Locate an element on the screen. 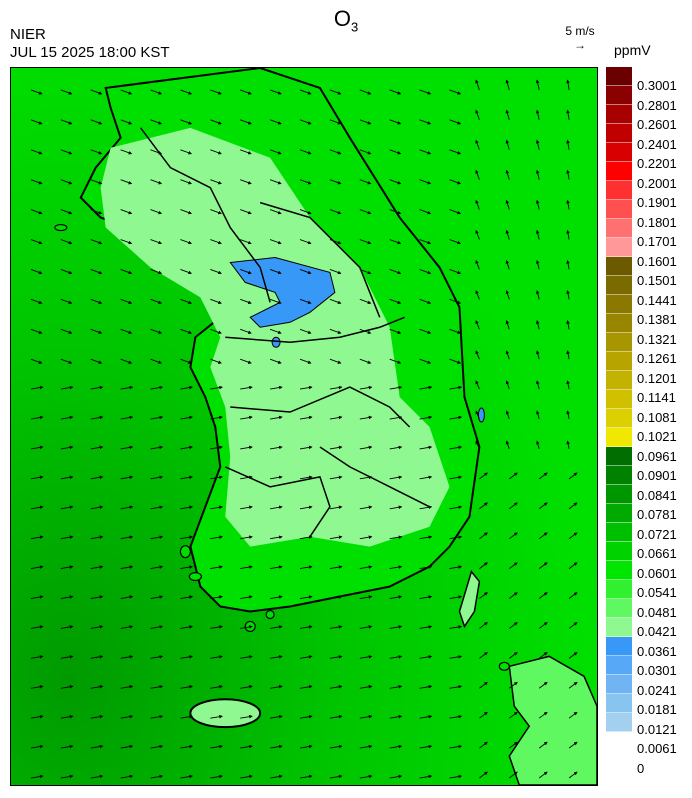 The height and width of the screenshot is (798, 692). wind-reference-arrow: → is located at coordinates (580, 45).